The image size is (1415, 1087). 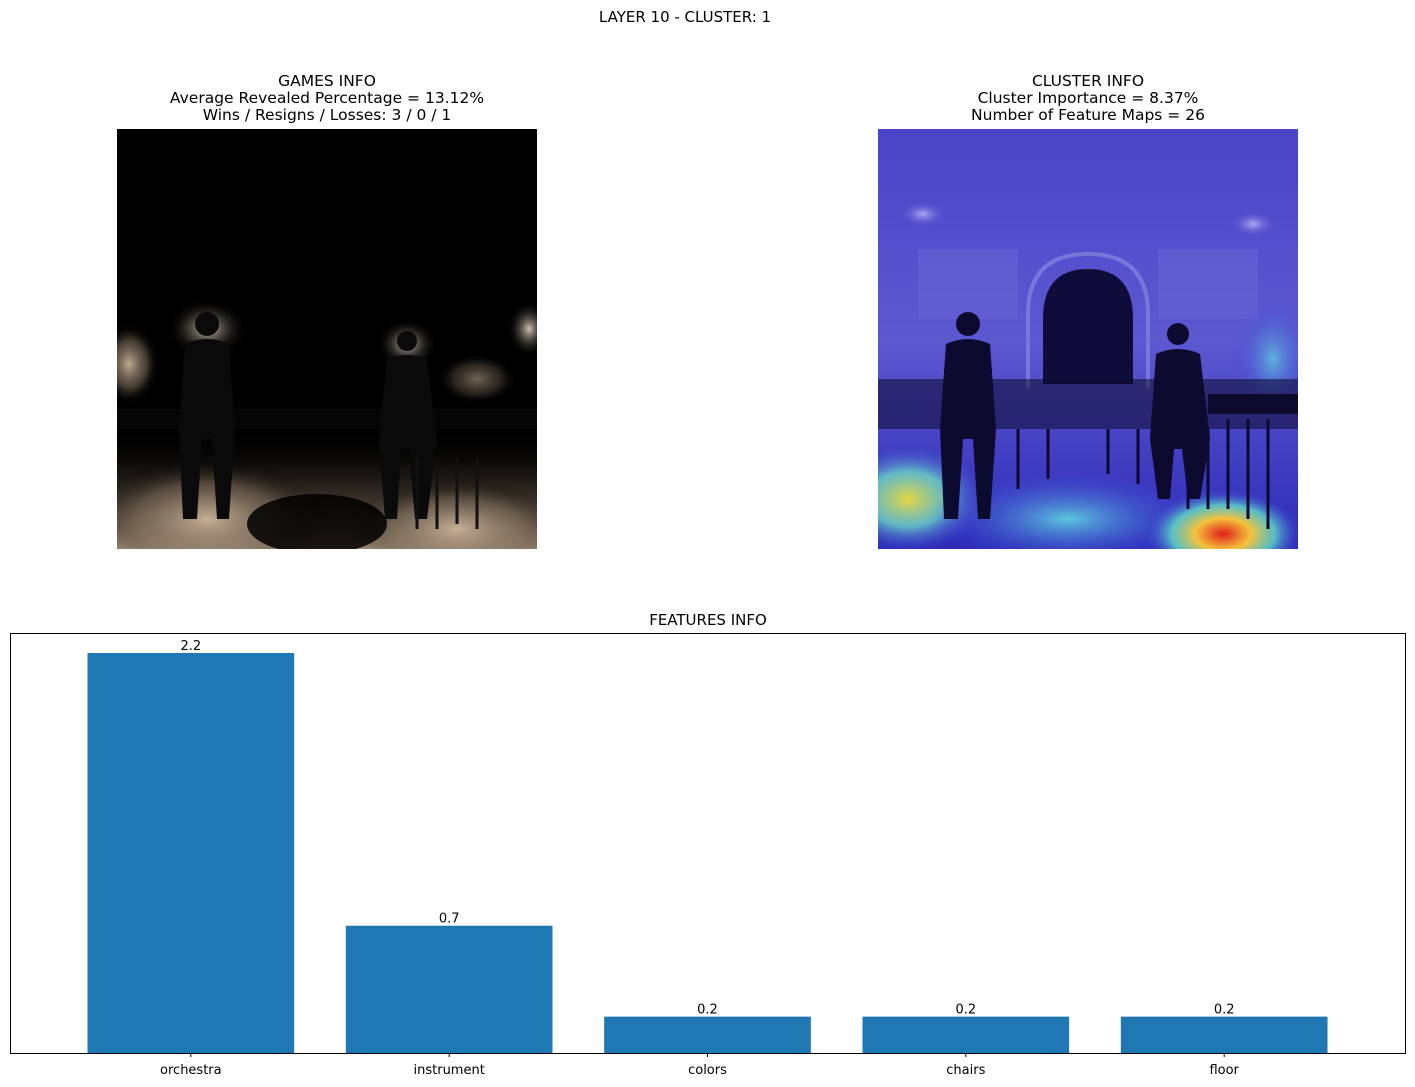 What do you see at coordinates (327, 339) in the screenshot?
I see `revealed-image` at bounding box center [327, 339].